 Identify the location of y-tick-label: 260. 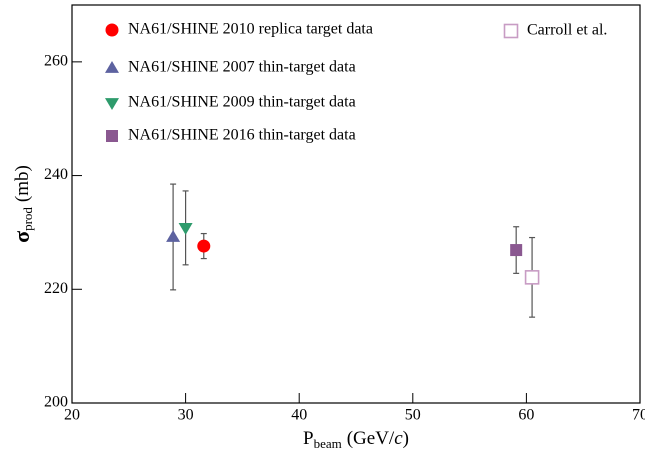
(56, 61).